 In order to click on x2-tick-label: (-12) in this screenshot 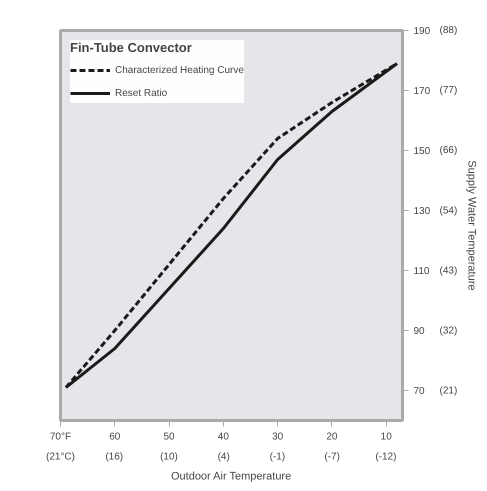, I will do `click(385, 457)`.